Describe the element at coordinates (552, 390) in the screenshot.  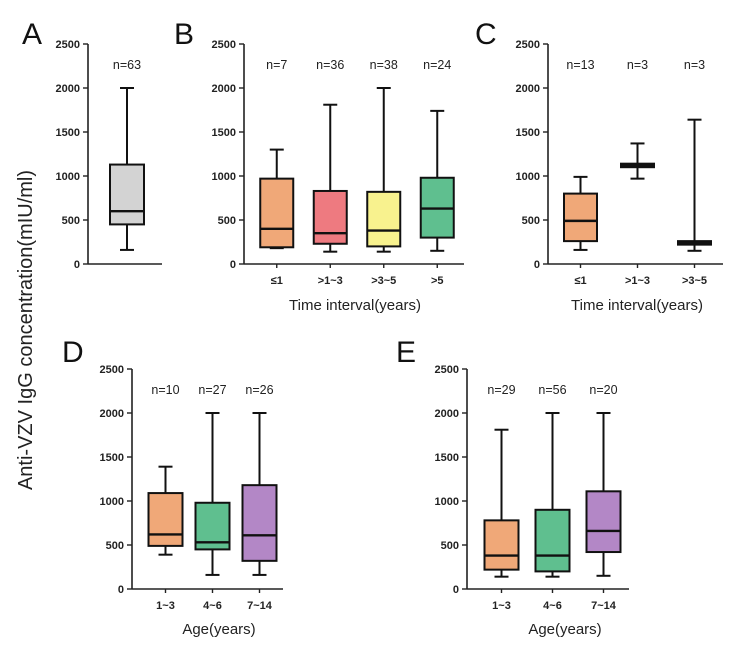
I see `n-label: n=56` at that location.